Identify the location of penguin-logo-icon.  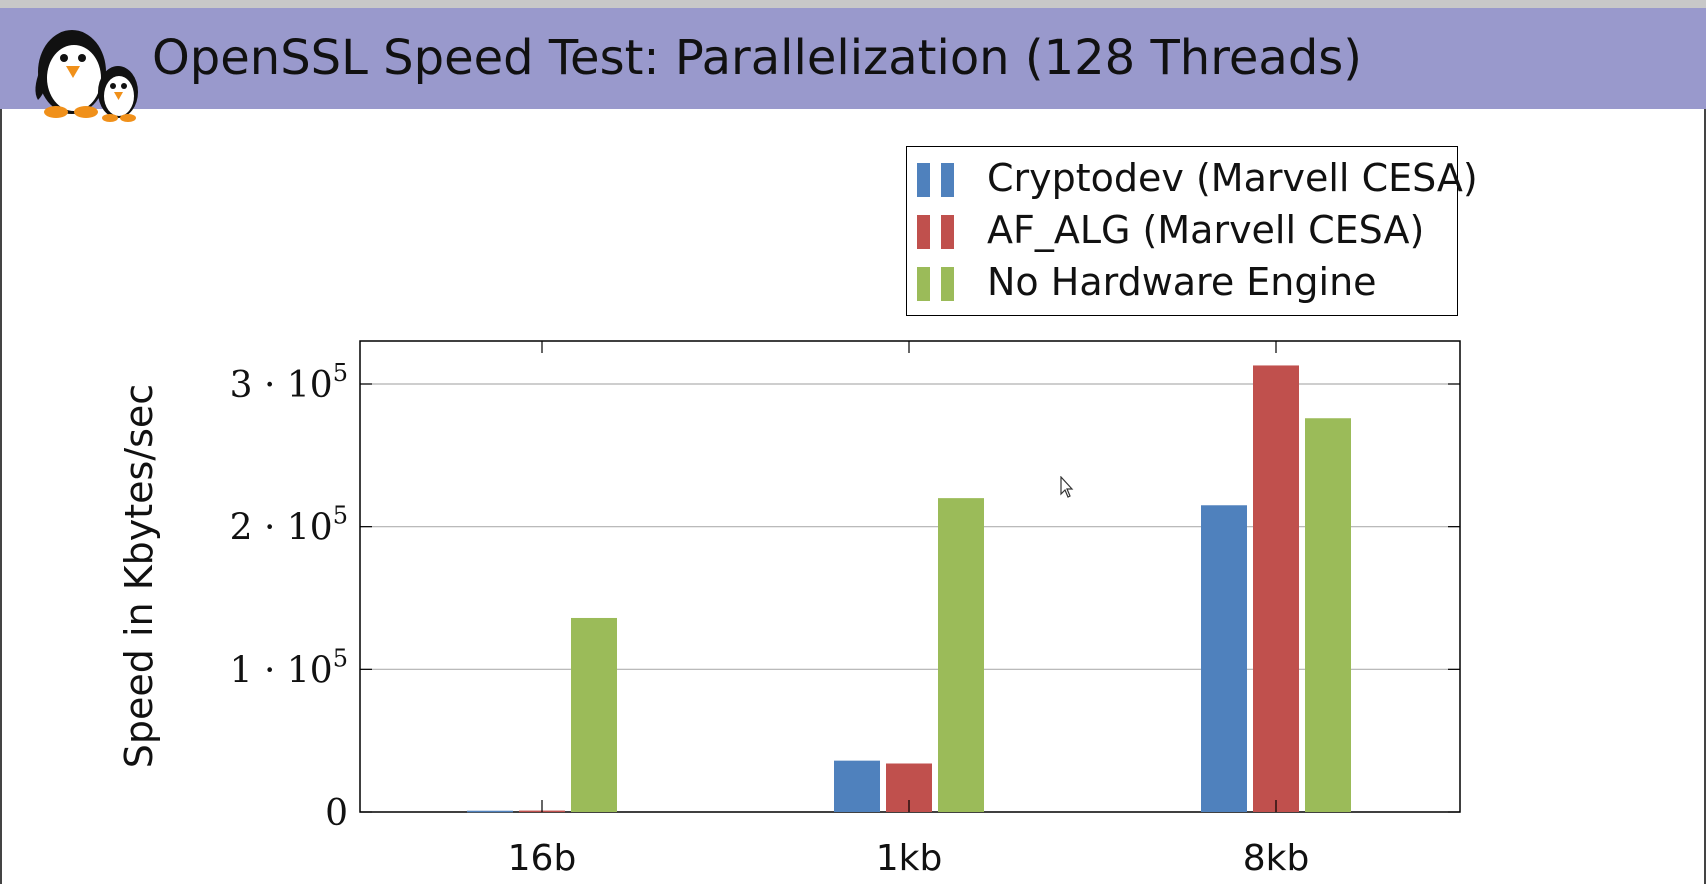
(86, 76).